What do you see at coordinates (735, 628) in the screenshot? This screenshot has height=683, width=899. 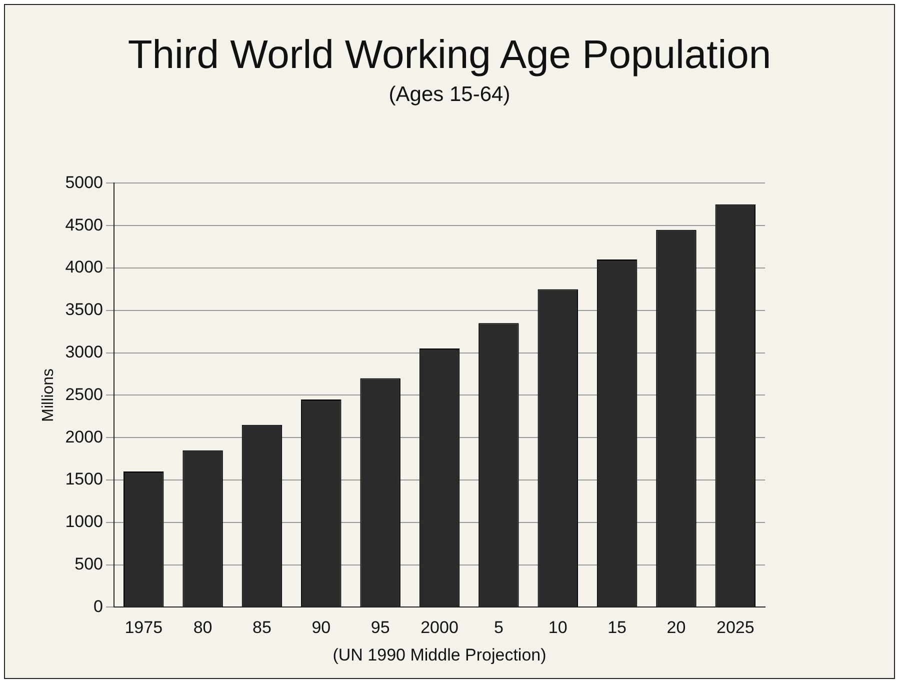 I see `x-tick-label: 2025` at bounding box center [735, 628].